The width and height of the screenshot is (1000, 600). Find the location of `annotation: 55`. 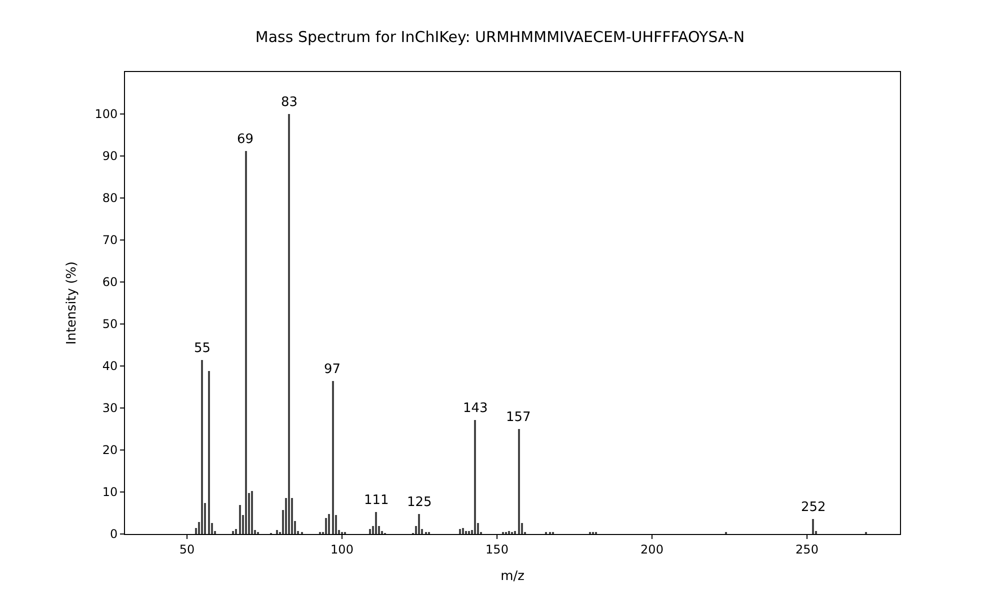

annotation: 55 is located at coordinates (202, 348).